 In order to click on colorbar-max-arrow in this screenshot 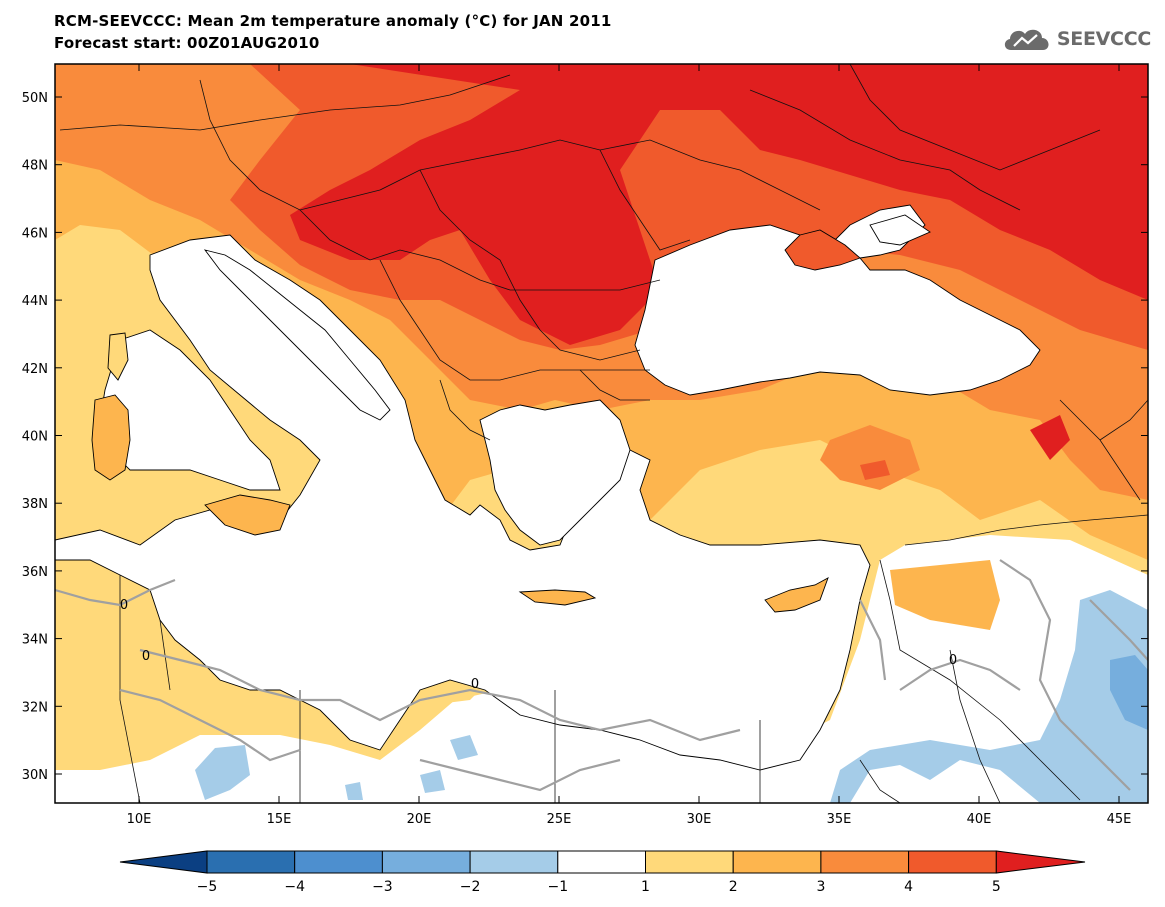, I will do `click(1040, 862)`.